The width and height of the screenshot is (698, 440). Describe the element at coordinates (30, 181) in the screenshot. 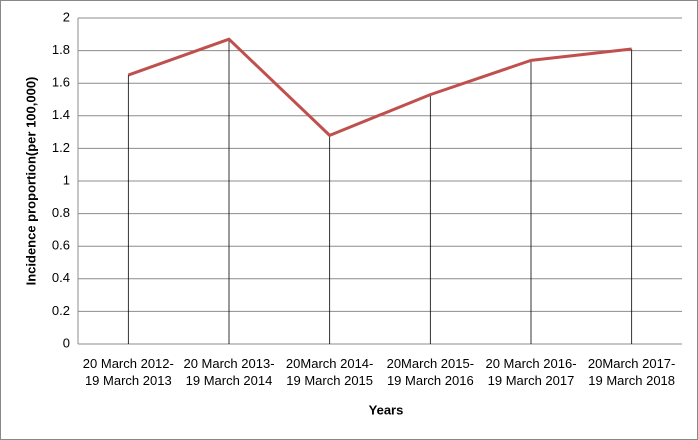

I see `y-axis-title: Incidence proportion(per 100,000)` at that location.